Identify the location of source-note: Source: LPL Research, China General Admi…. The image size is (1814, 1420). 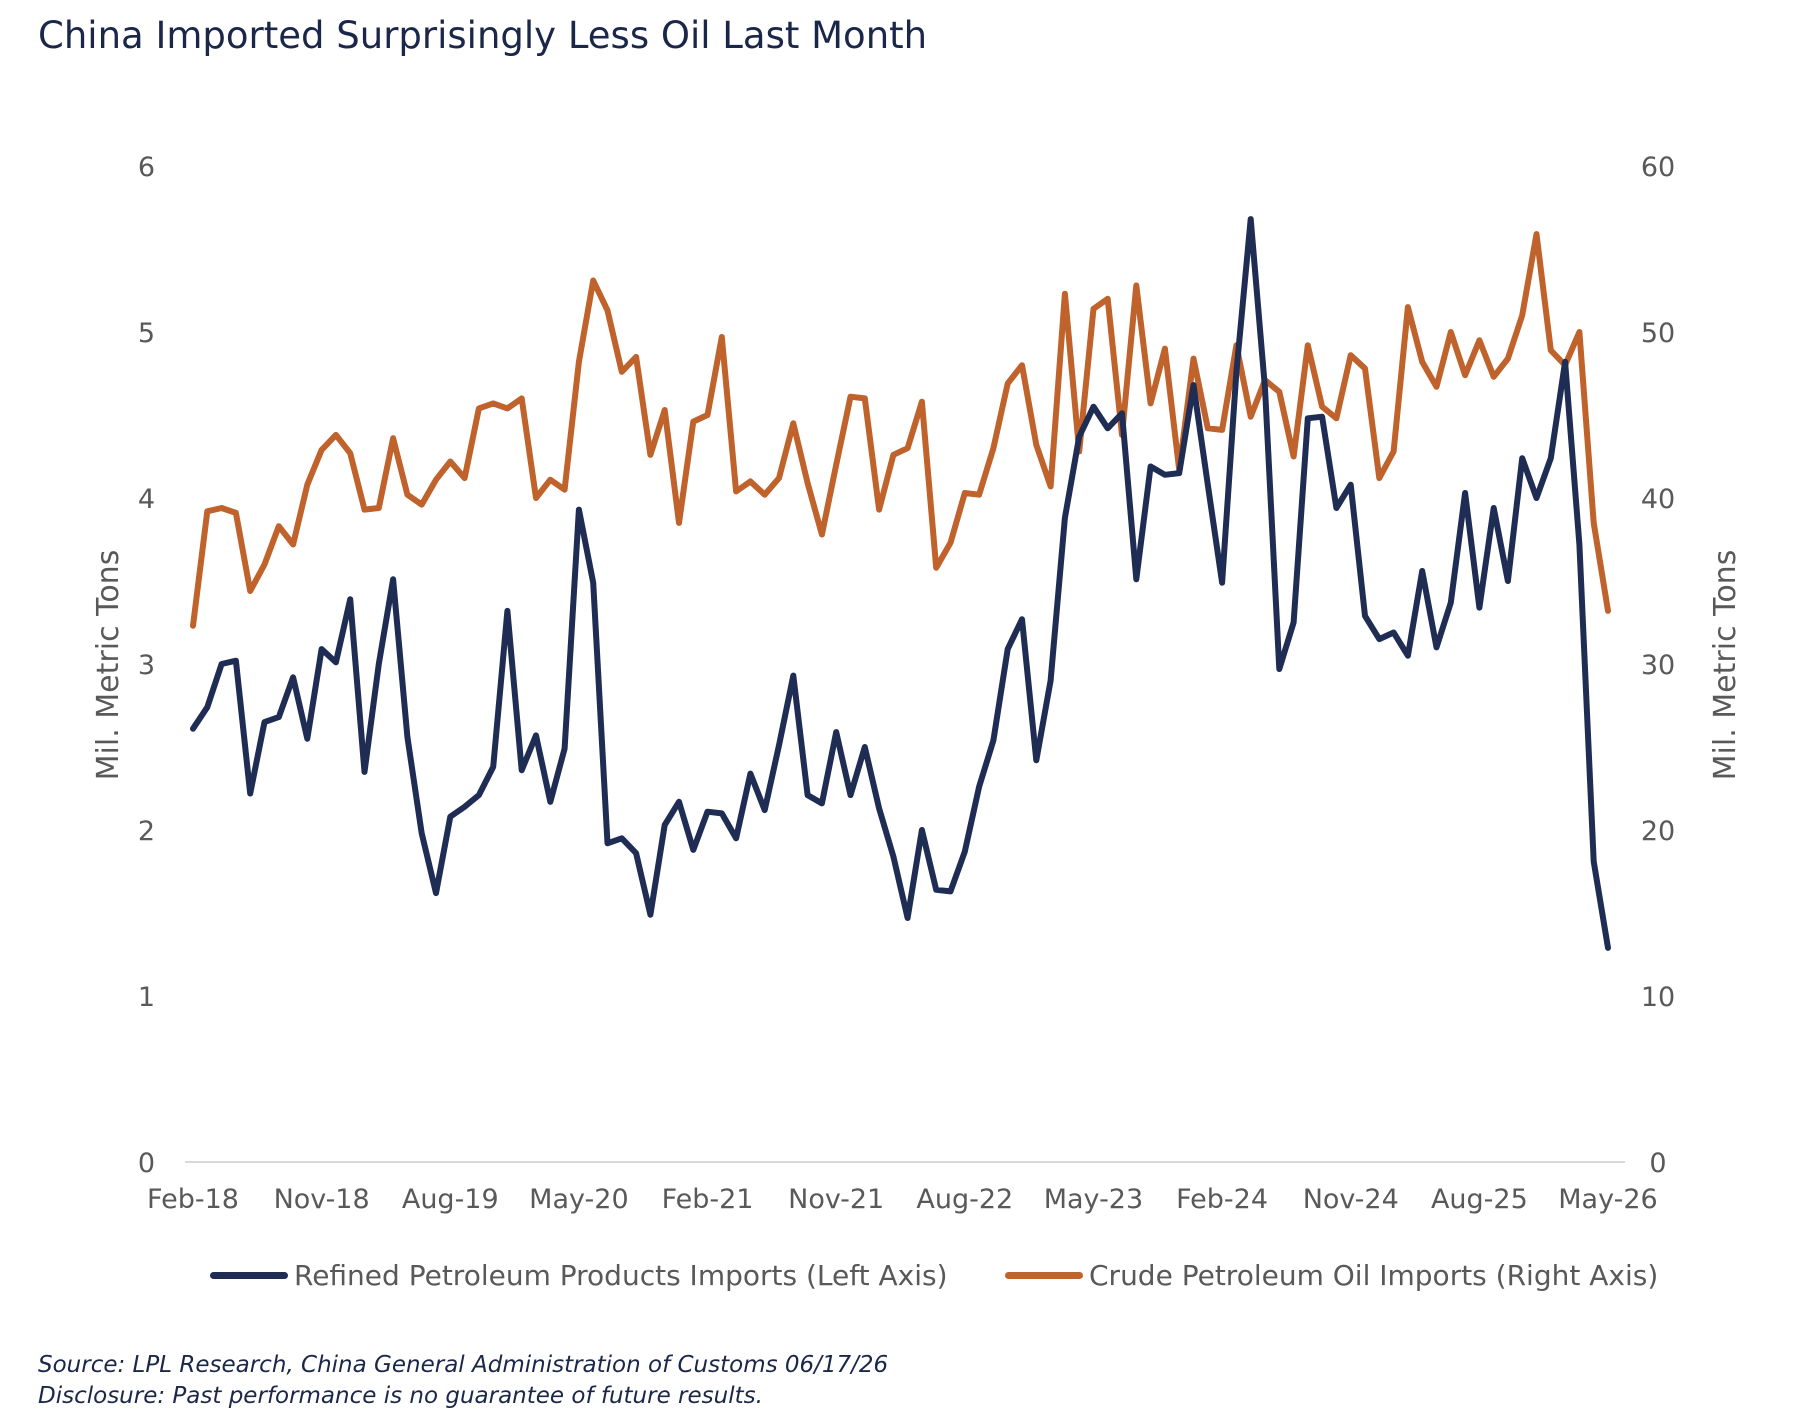
(463, 1365).